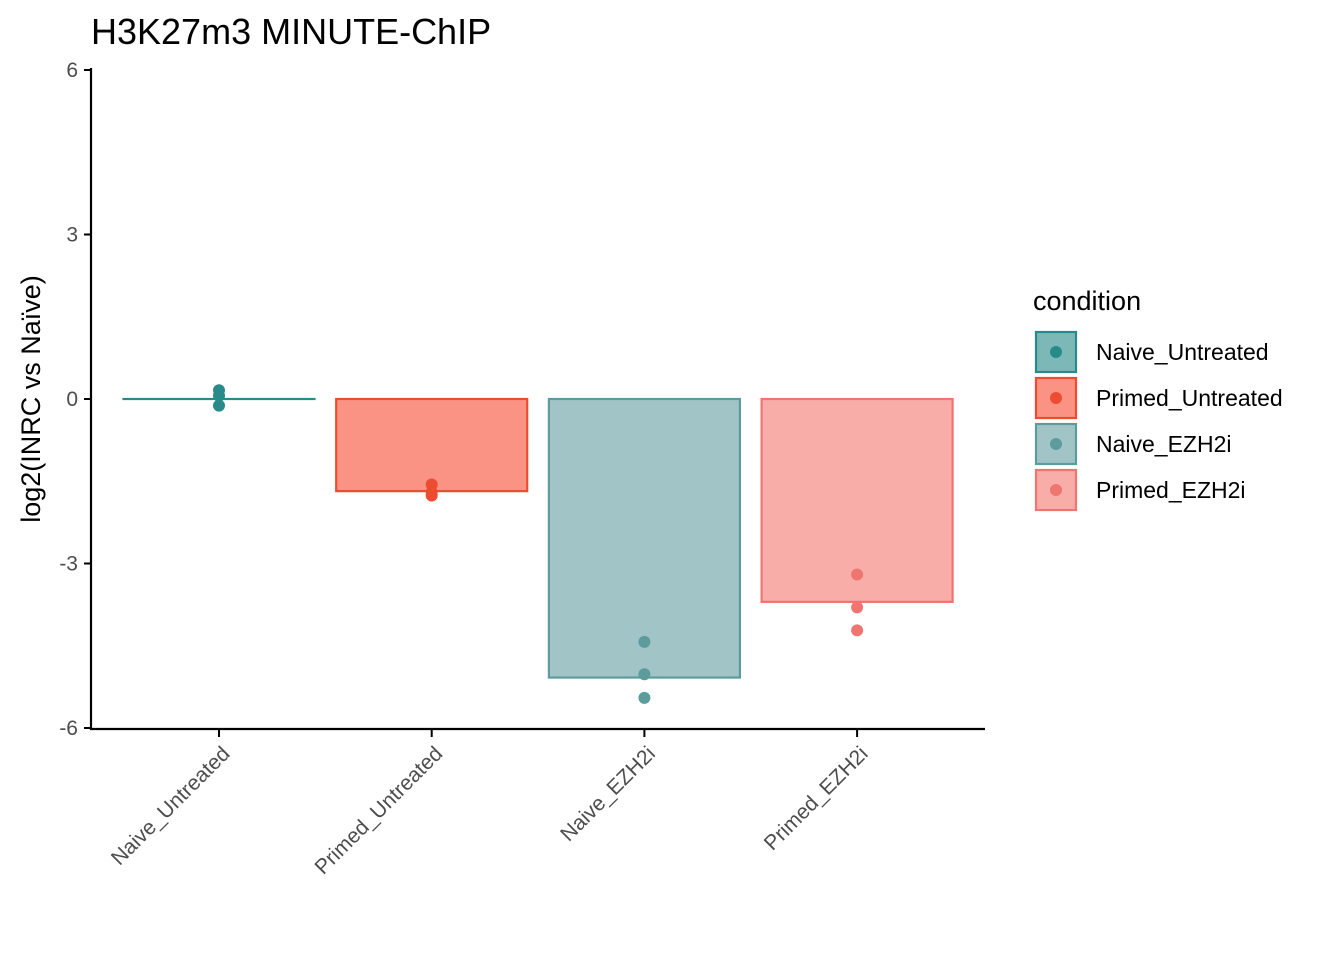  I want to click on legend-title: condition, so click(1087, 301).